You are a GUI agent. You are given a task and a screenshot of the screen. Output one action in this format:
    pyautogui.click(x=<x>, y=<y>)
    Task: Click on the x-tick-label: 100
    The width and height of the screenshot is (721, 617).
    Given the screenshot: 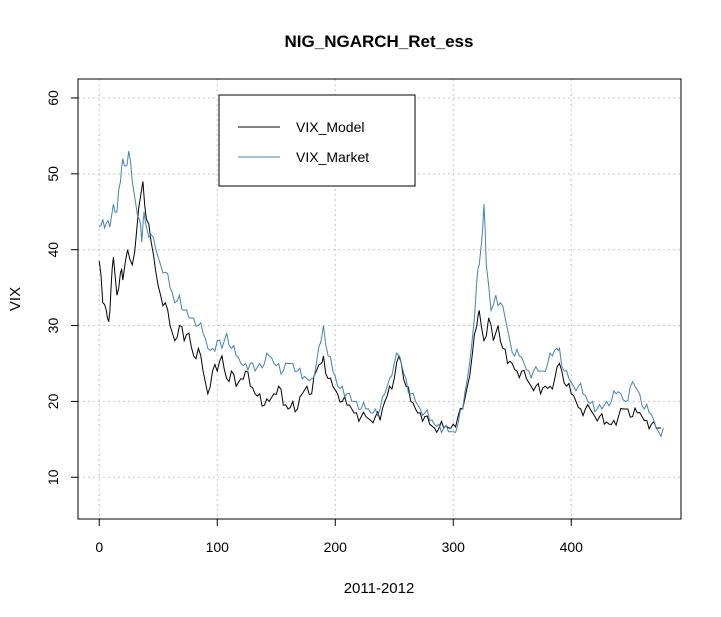 What is the action you would take?
    pyautogui.click(x=218, y=547)
    